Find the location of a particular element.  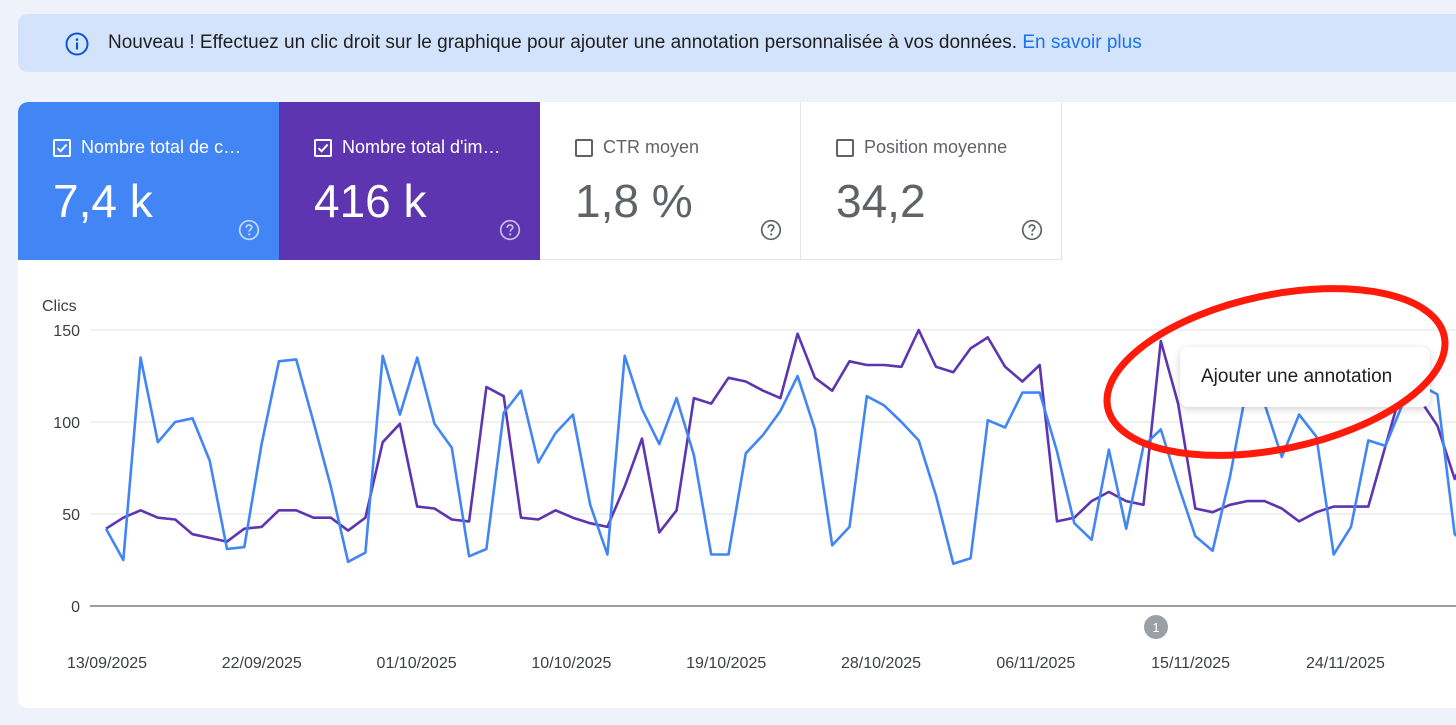

metric-value-impressions: 416 k is located at coordinates (370, 201).